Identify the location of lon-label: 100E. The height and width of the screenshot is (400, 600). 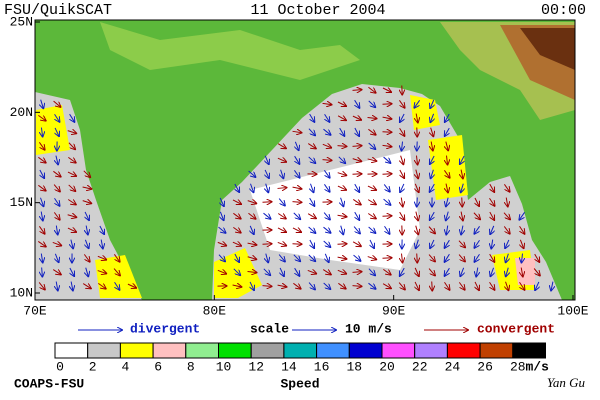
(572, 310).